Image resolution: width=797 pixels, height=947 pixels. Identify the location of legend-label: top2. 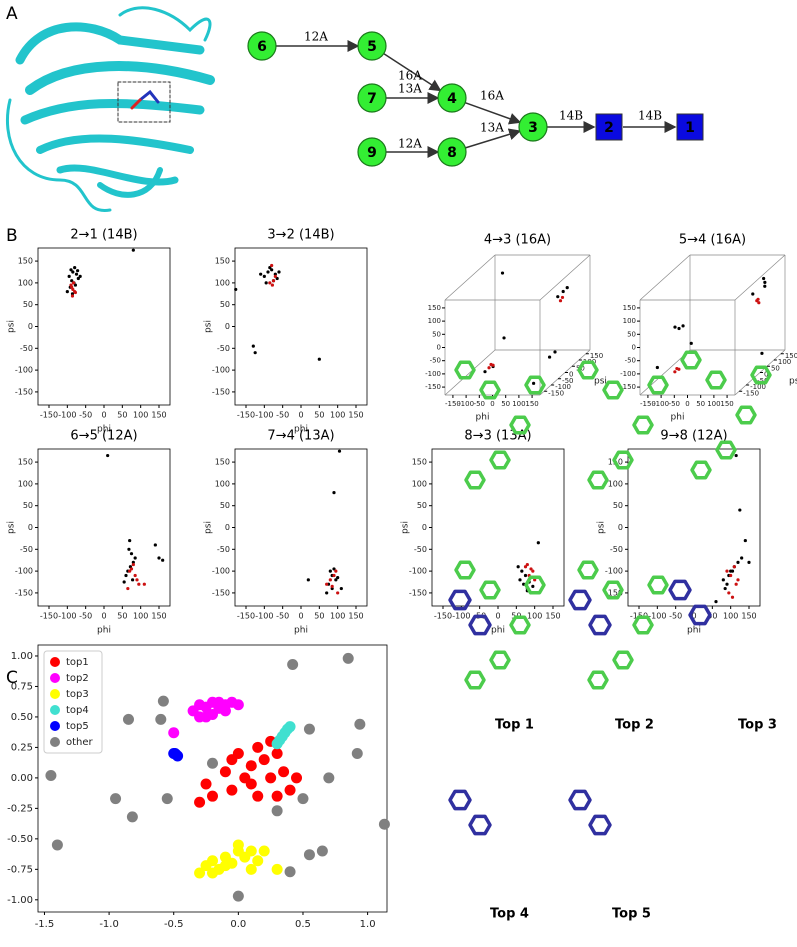
(77, 678).